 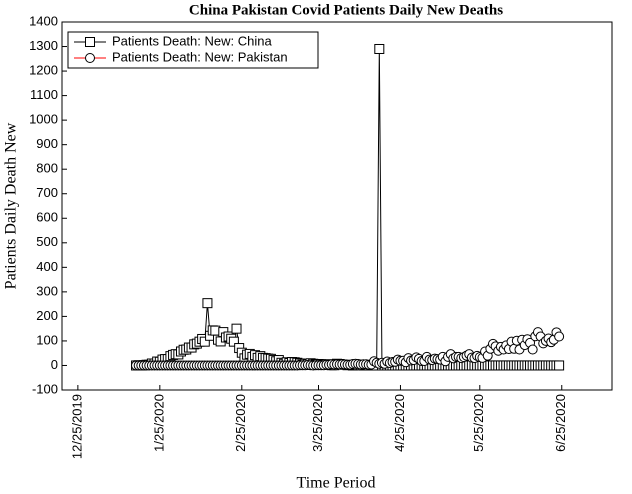 What do you see at coordinates (76, 426) in the screenshot?
I see `x-tick-label: 12/25/2019` at bounding box center [76, 426].